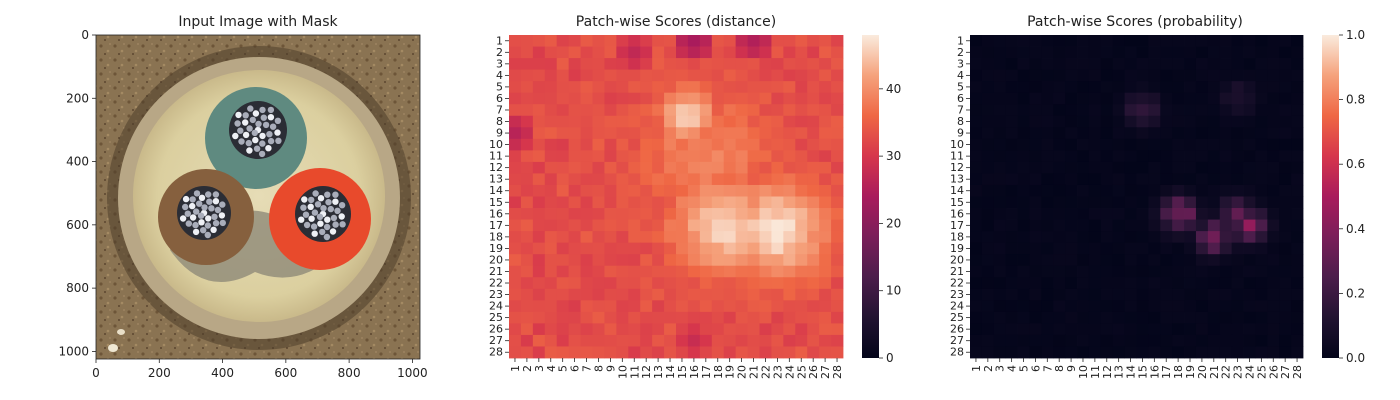  Describe the element at coordinates (412, 373) in the screenshot. I see `x-tick-label: 1000` at that location.